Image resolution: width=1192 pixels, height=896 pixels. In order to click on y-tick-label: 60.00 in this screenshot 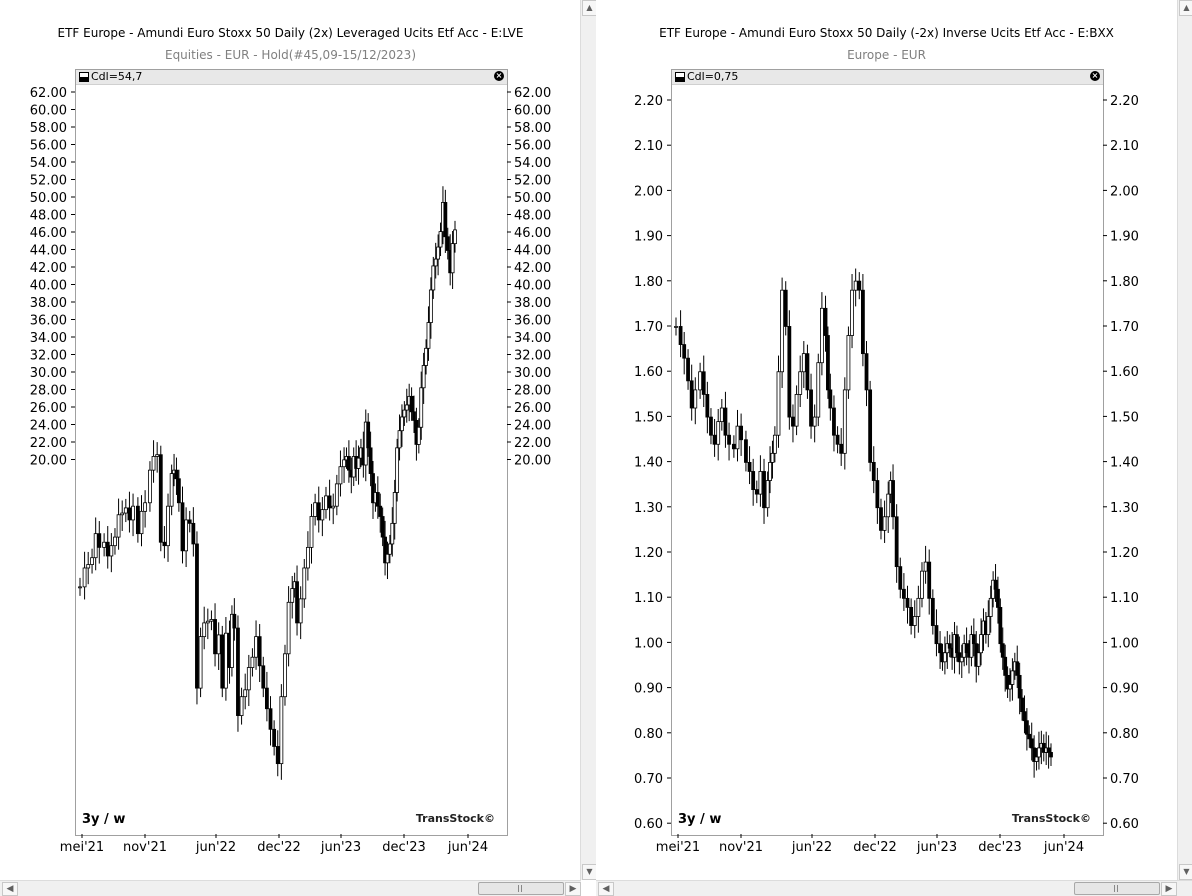, I will do `click(532, 111)`.